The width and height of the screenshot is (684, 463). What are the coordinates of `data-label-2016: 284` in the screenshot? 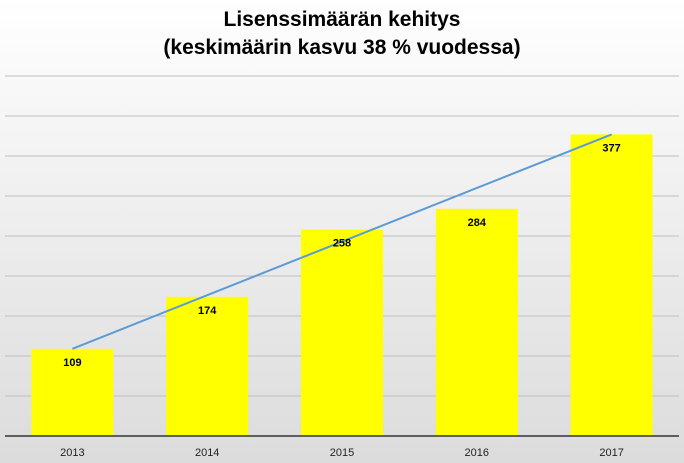 It's located at (477, 223).